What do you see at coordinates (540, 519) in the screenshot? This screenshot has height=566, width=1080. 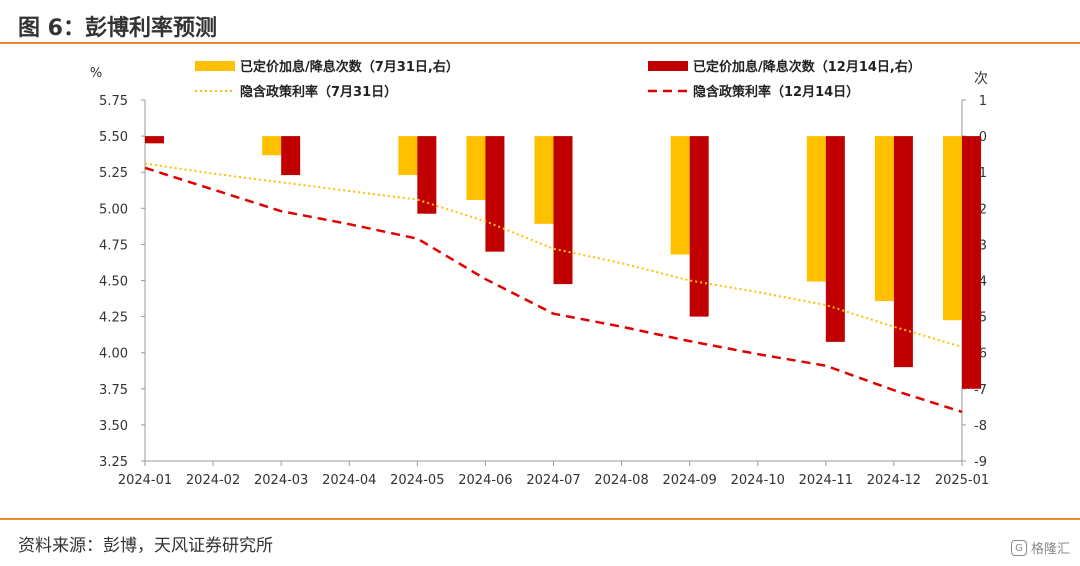 I see `source-divider` at bounding box center [540, 519].